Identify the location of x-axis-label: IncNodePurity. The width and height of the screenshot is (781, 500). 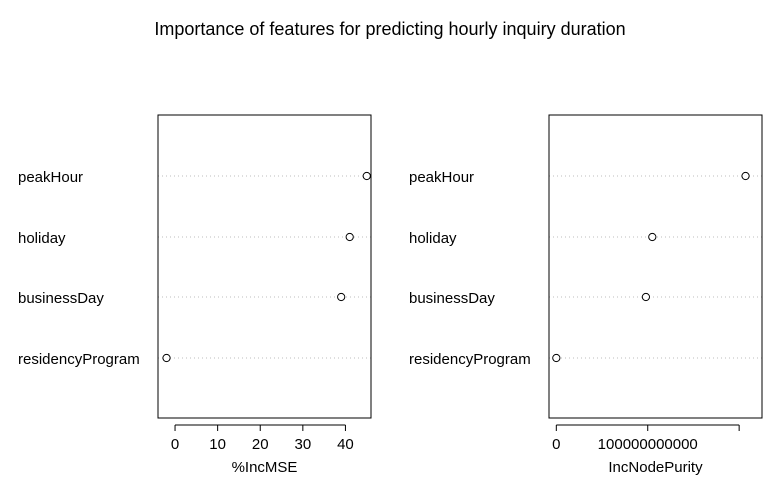
(655, 467).